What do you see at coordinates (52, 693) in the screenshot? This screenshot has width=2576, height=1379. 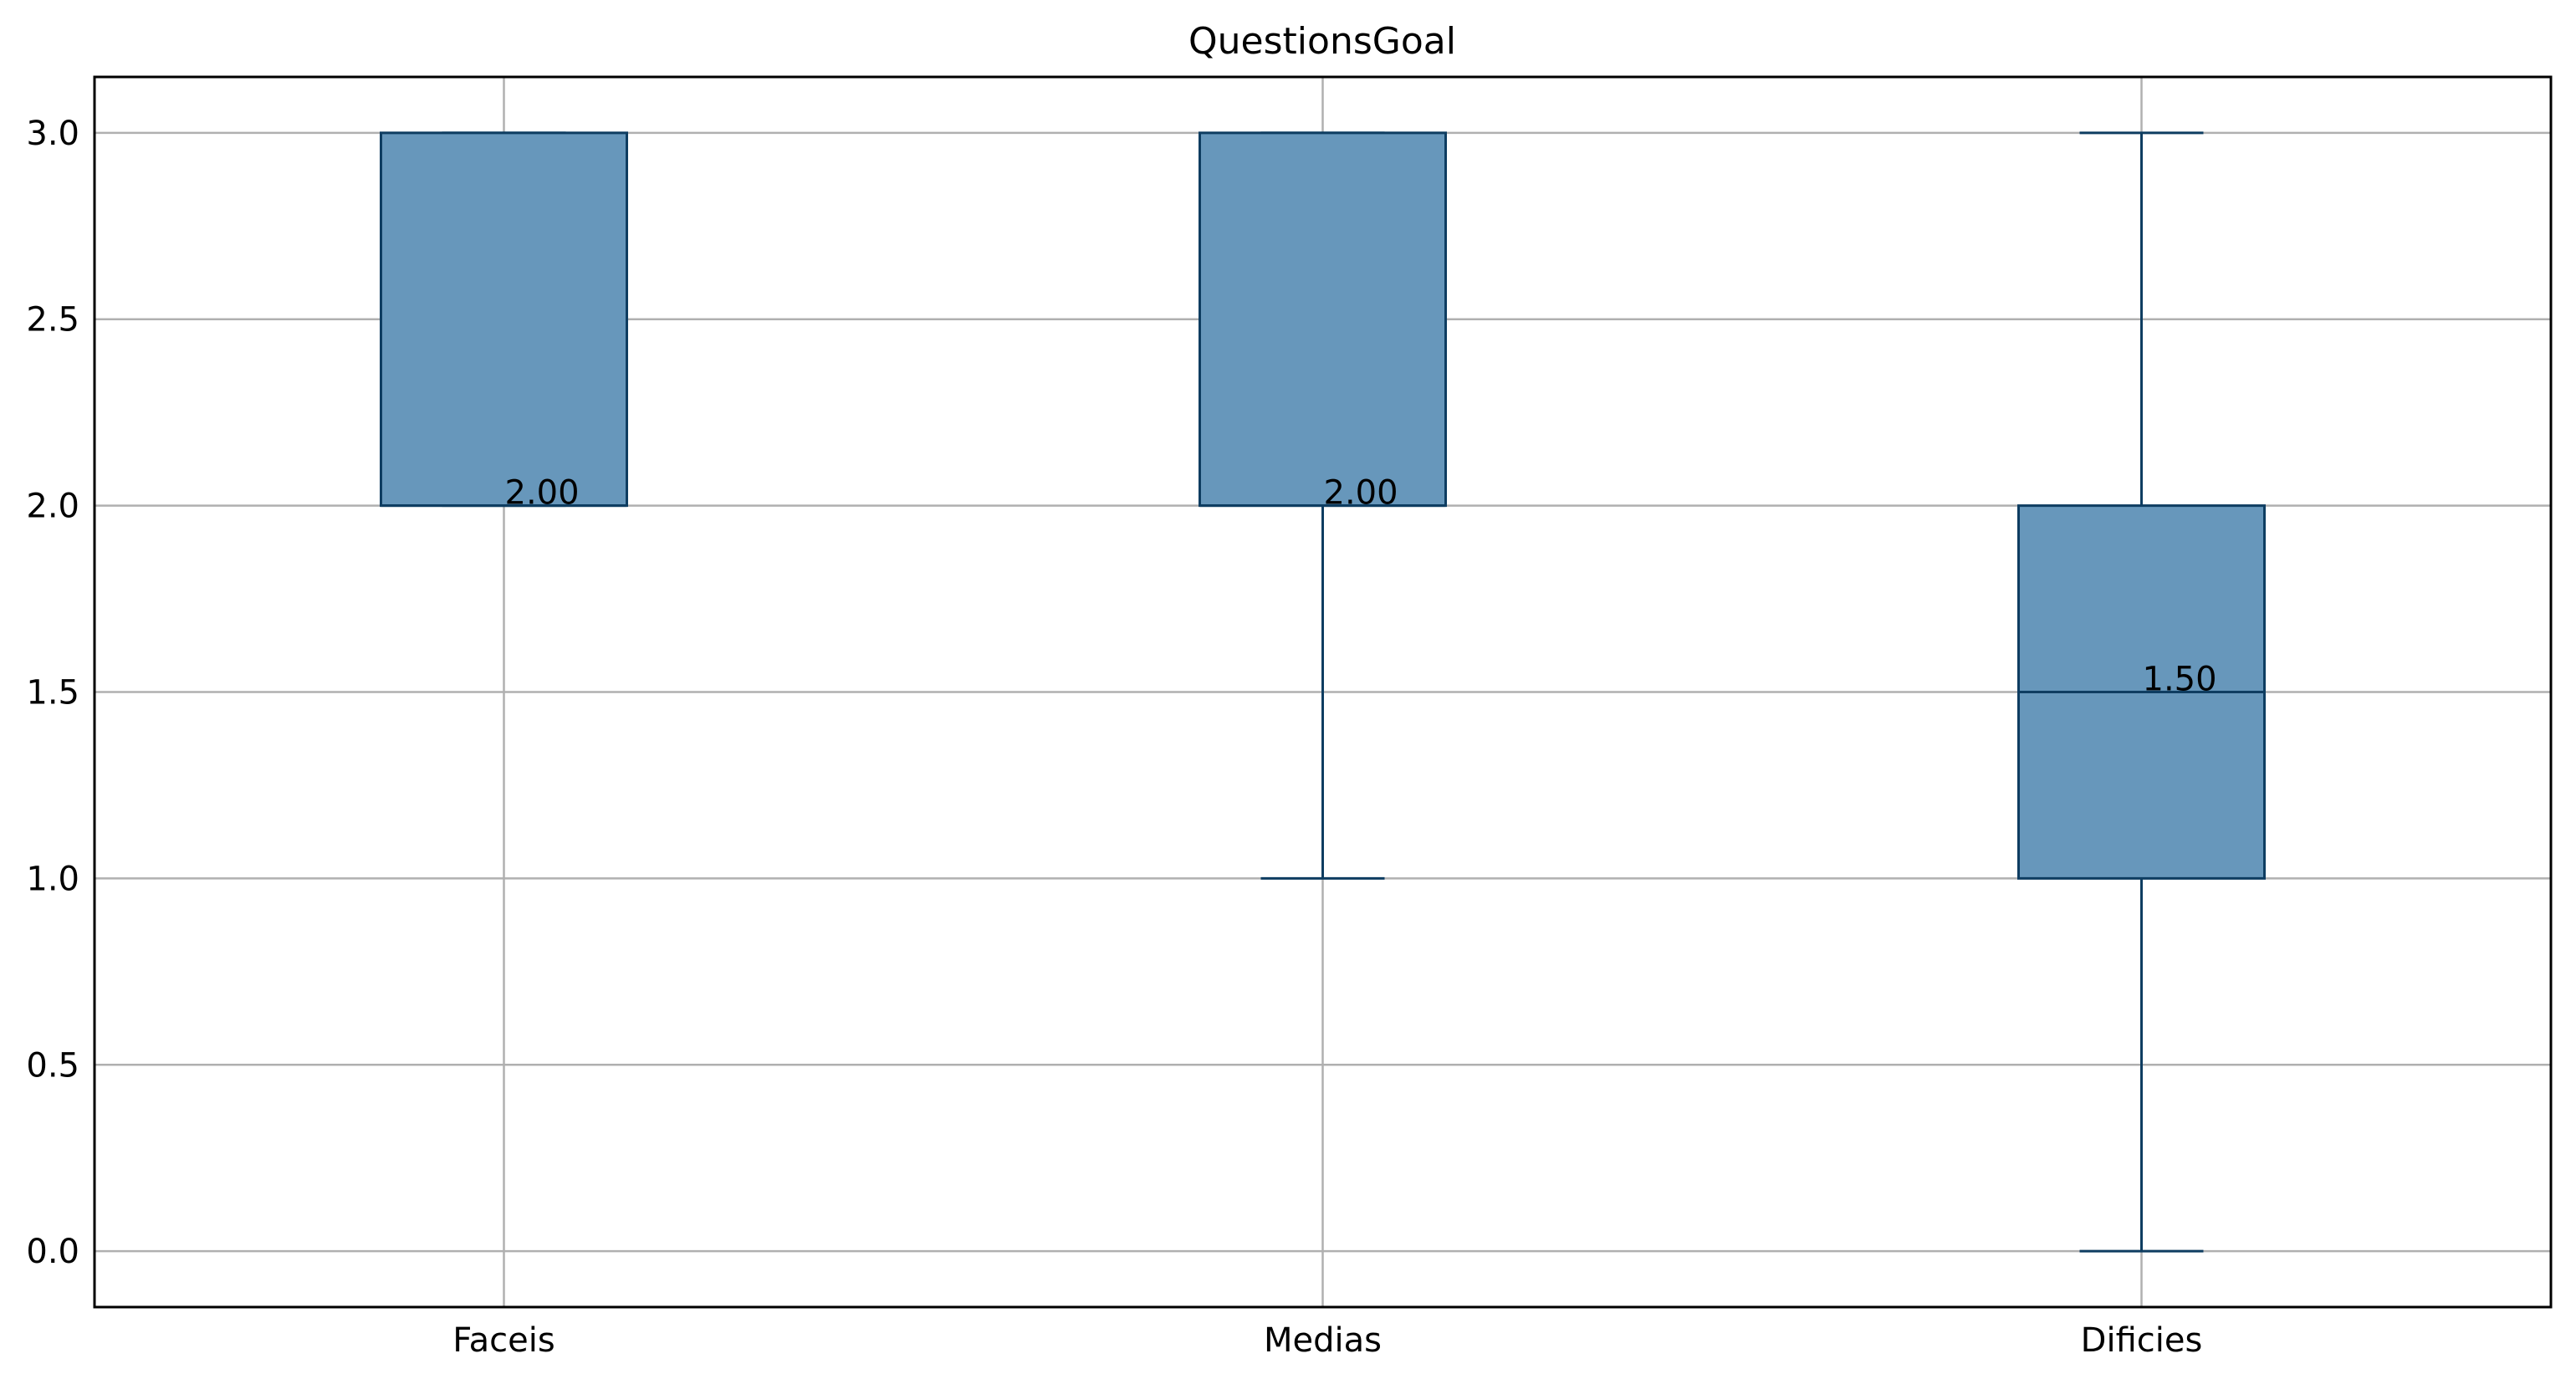 I see `y-tick-label: 1.5` at bounding box center [52, 693].